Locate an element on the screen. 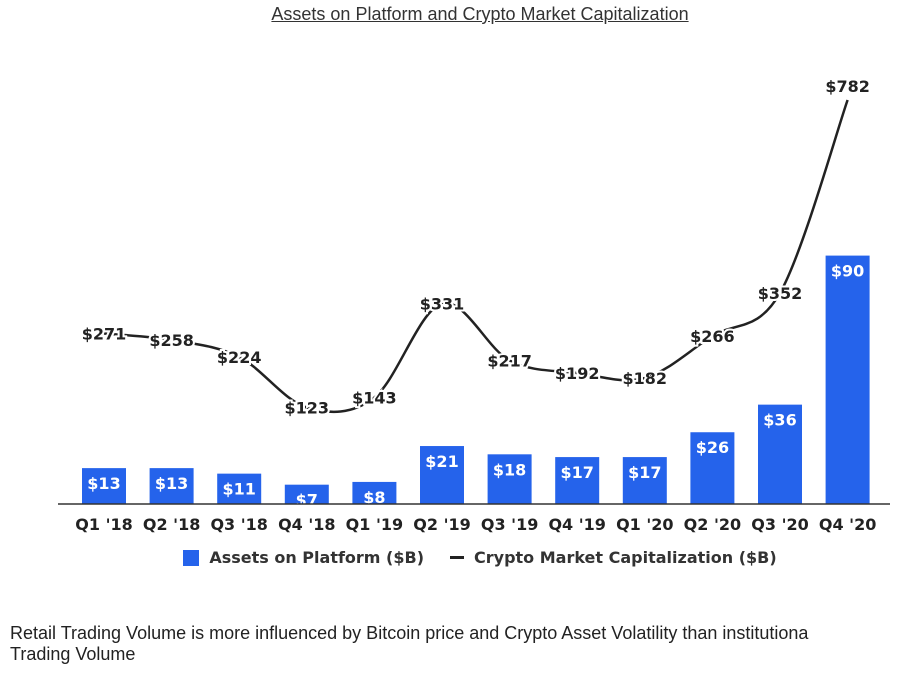 The width and height of the screenshot is (897, 678). line-value-label: $266 is located at coordinates (712, 336).